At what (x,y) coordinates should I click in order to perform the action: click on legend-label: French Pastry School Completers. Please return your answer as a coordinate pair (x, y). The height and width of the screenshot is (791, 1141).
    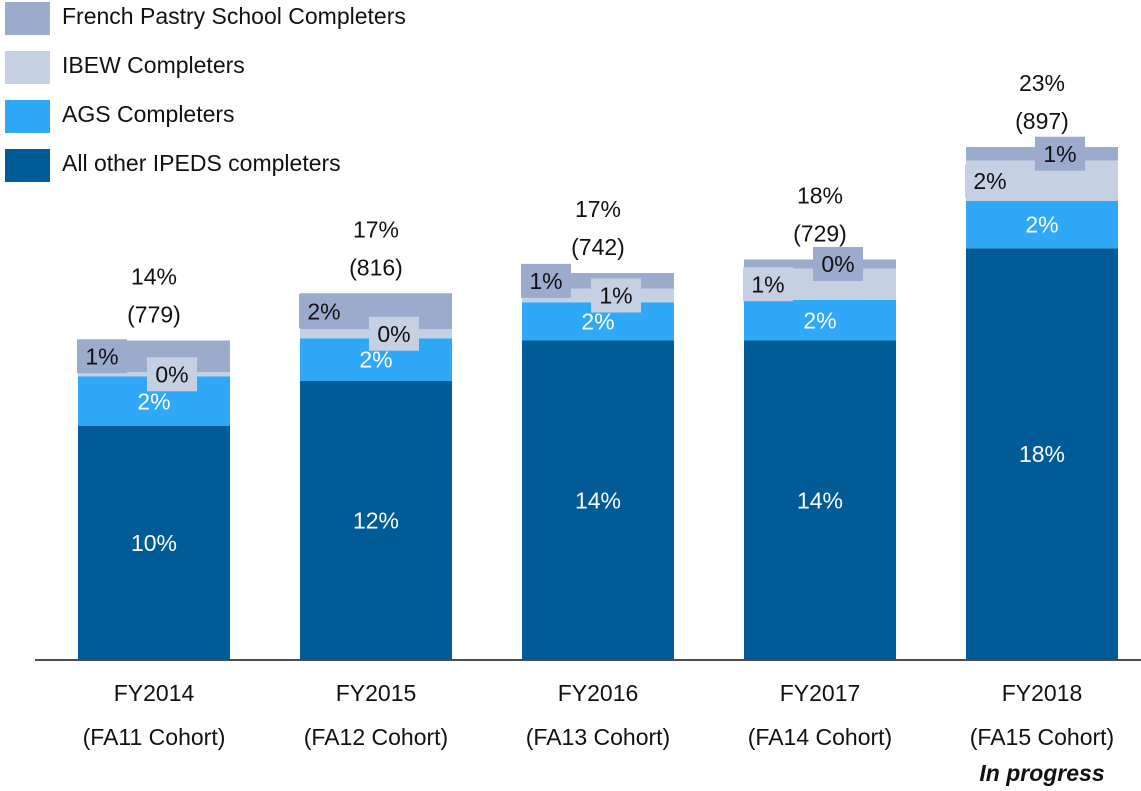
    Looking at the image, I should click on (234, 16).